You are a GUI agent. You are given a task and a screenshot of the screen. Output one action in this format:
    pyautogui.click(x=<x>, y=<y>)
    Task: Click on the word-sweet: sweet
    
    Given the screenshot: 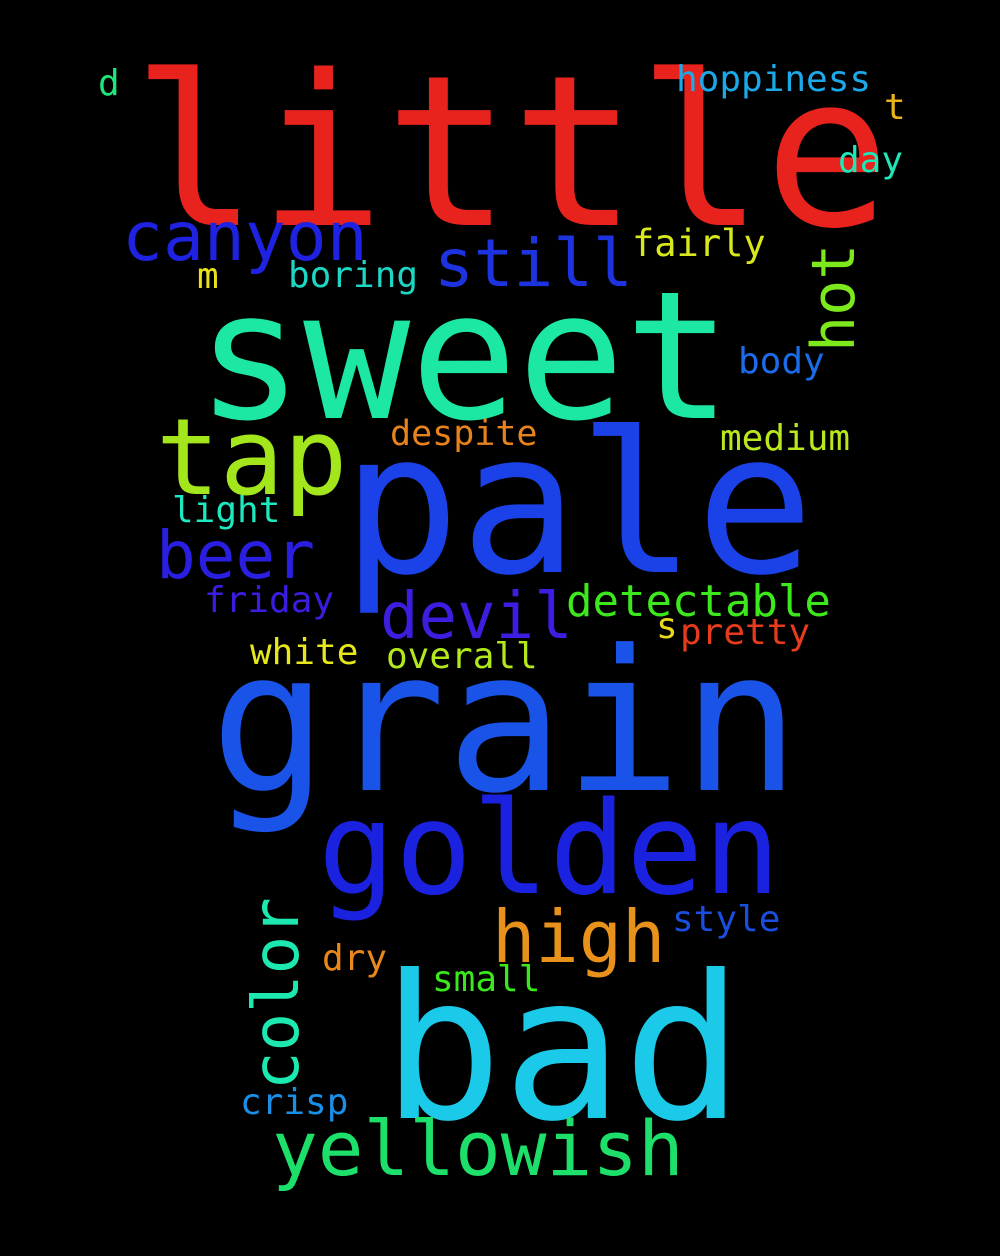 What is the action you would take?
    pyautogui.click(x=464, y=356)
    